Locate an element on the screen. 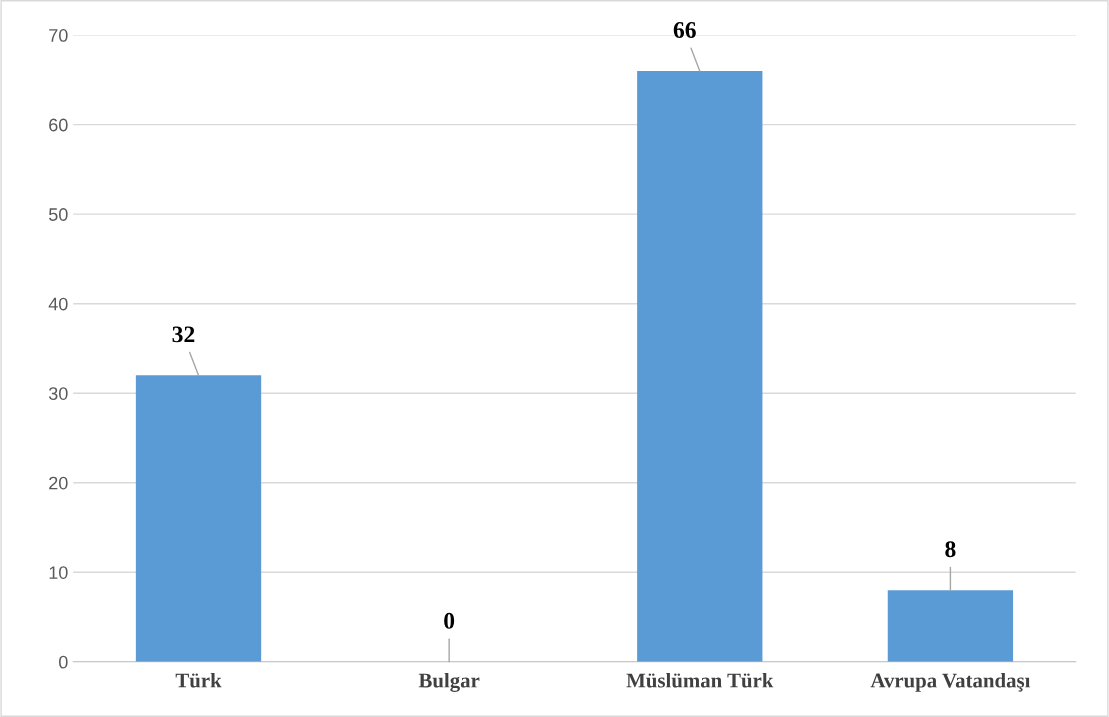 The height and width of the screenshot is (717, 1109). y-tick-label: 10 is located at coordinates (58, 572).